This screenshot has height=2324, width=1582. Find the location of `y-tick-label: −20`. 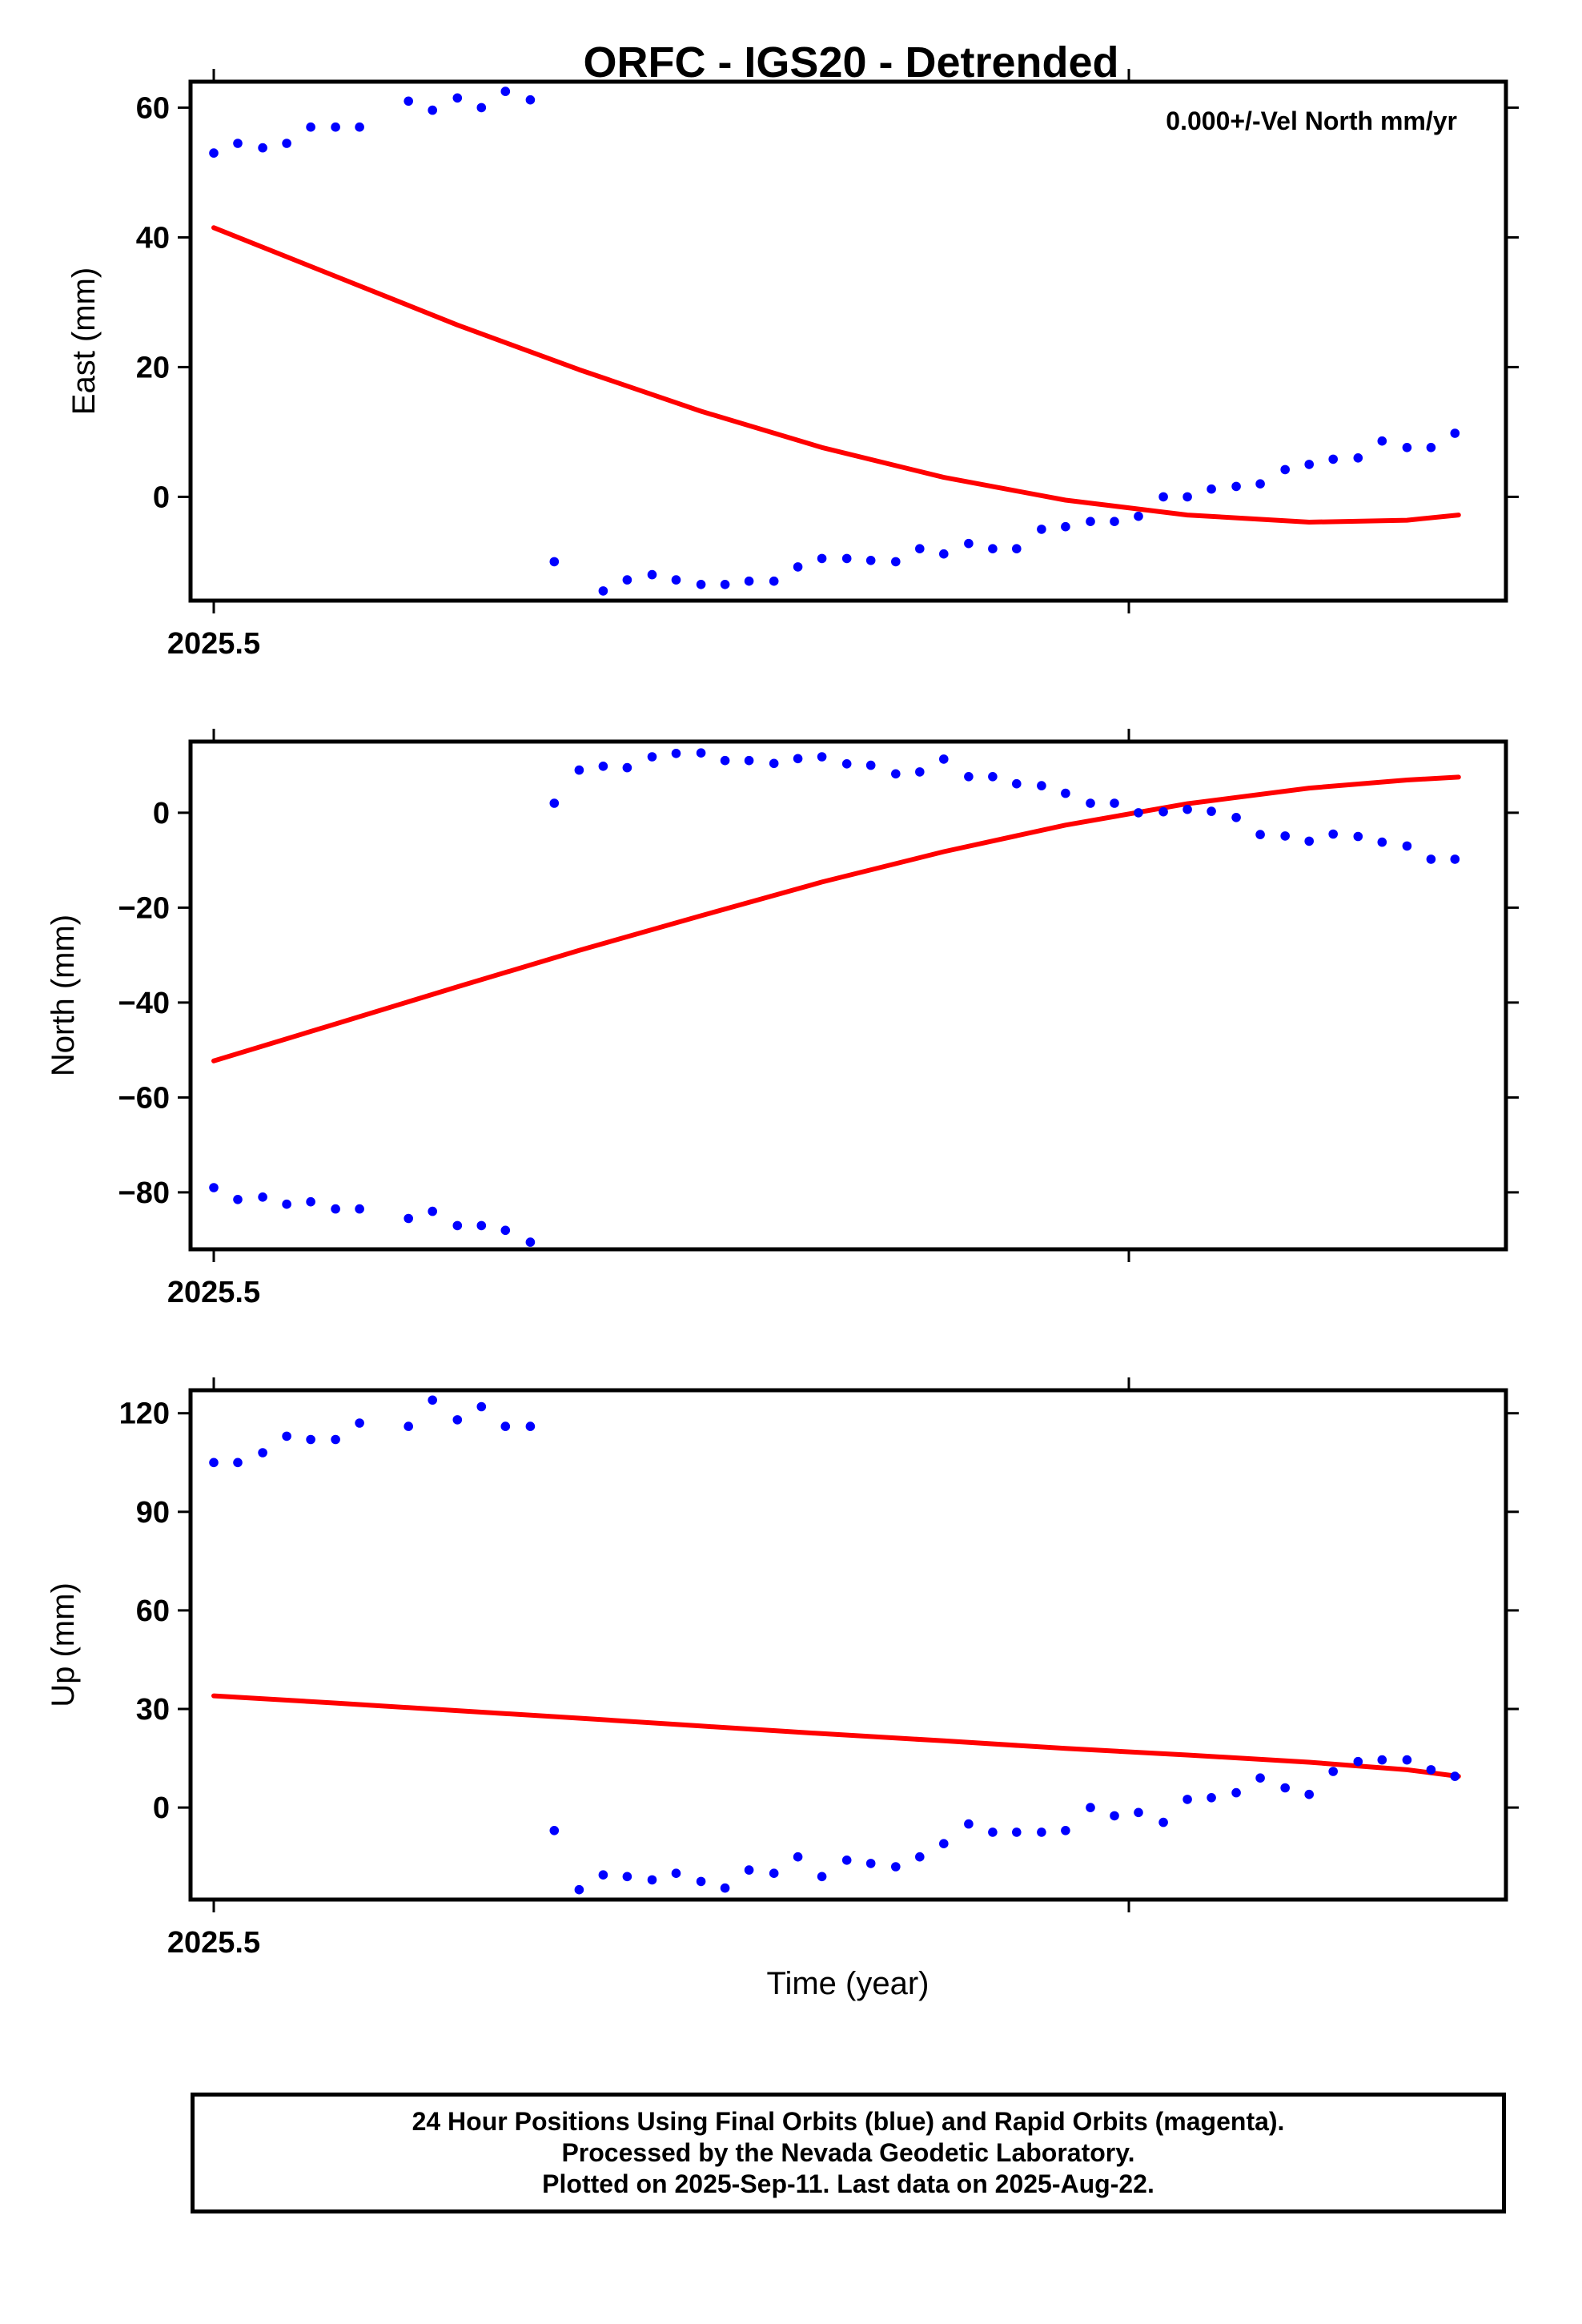

y-tick-label: −20 is located at coordinates (144, 908).